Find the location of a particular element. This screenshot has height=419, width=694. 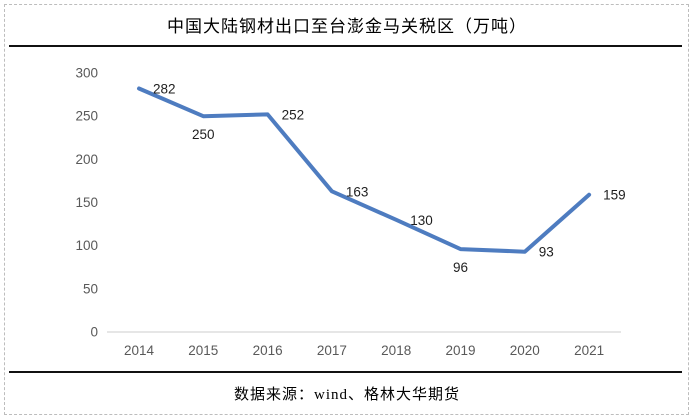

data-point-label: 252 is located at coordinates (293, 114).